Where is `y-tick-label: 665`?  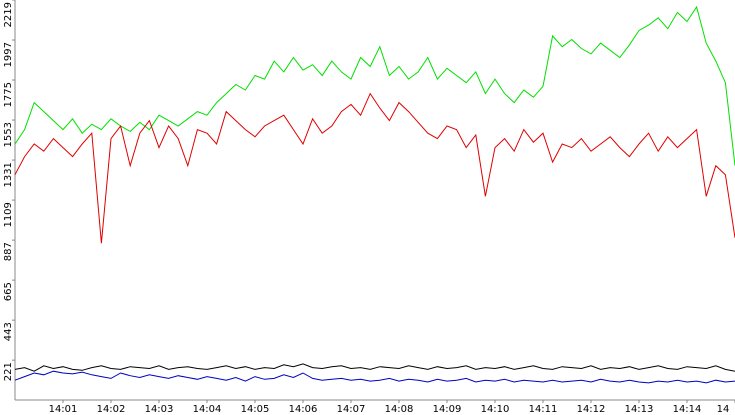
y-tick-label: 665 is located at coordinates (8, 291).